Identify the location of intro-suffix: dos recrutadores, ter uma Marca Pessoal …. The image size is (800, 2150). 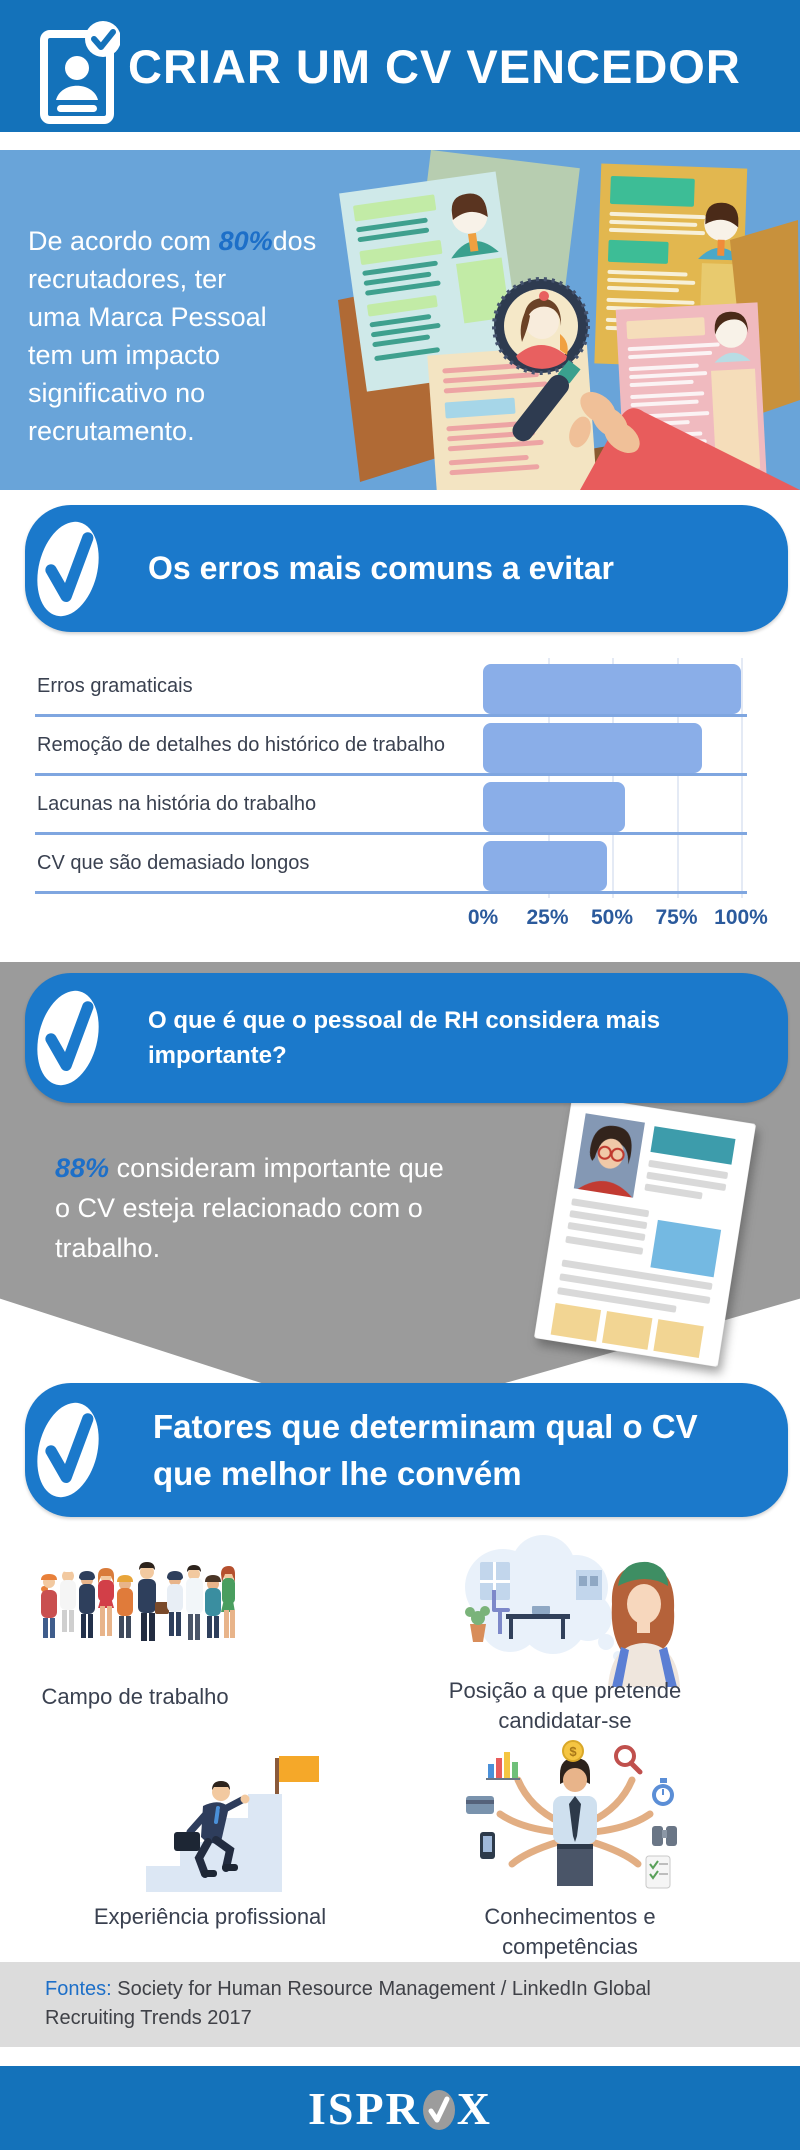
(172, 336).